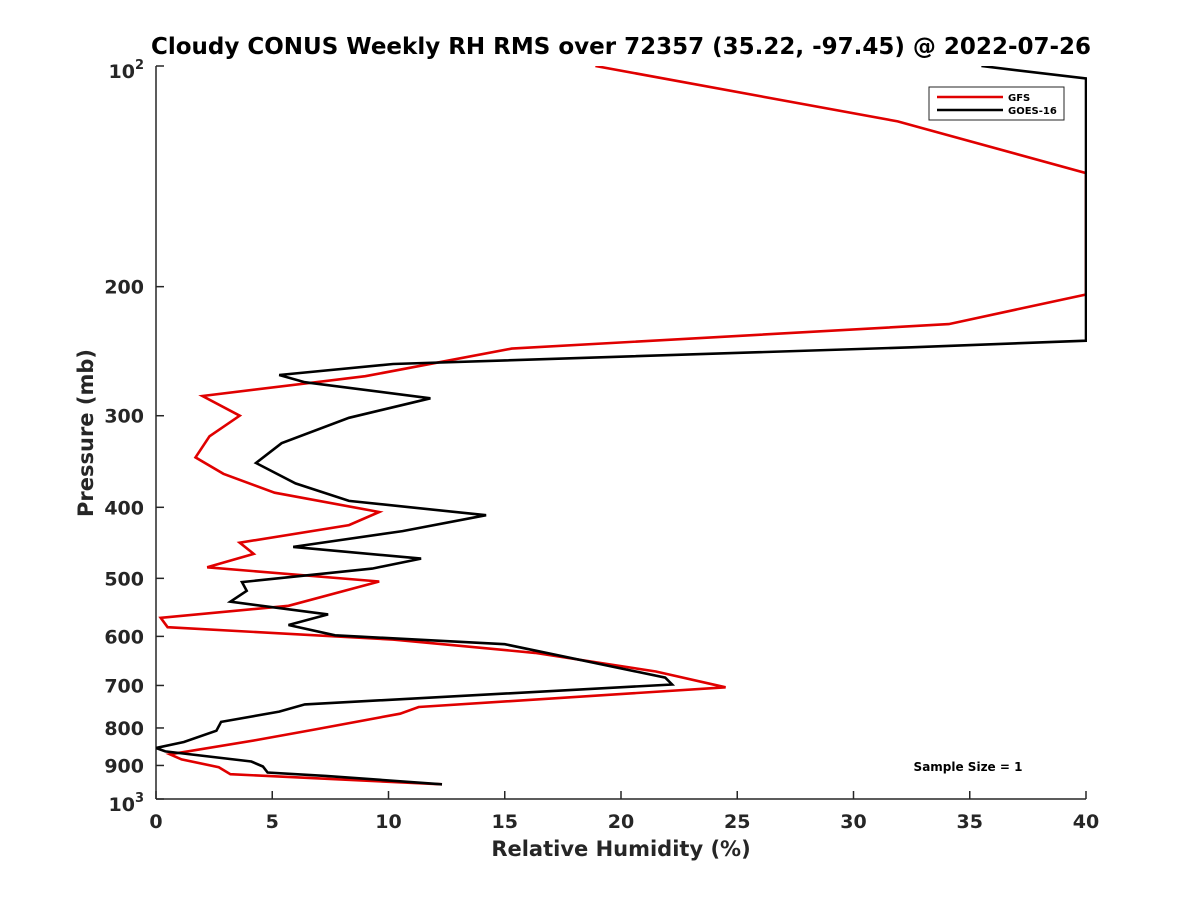  What do you see at coordinates (388, 822) in the screenshot?
I see `x-tick-label: 10` at bounding box center [388, 822].